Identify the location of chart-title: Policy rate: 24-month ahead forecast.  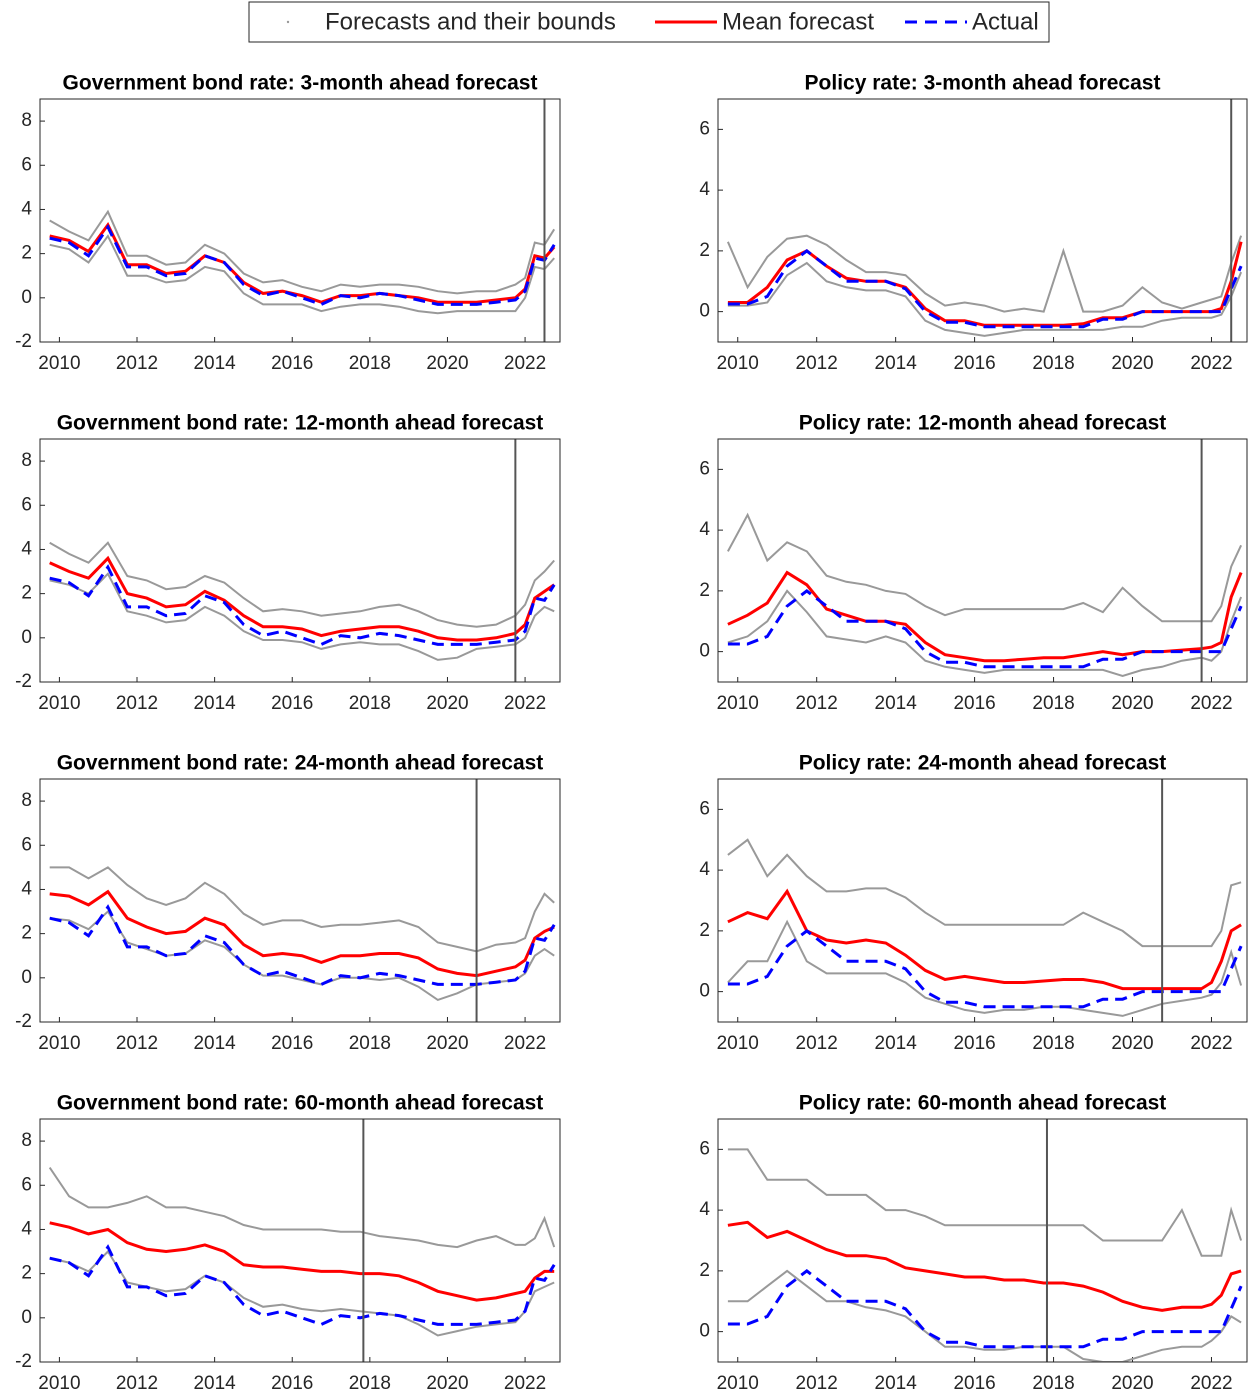
(983, 763).